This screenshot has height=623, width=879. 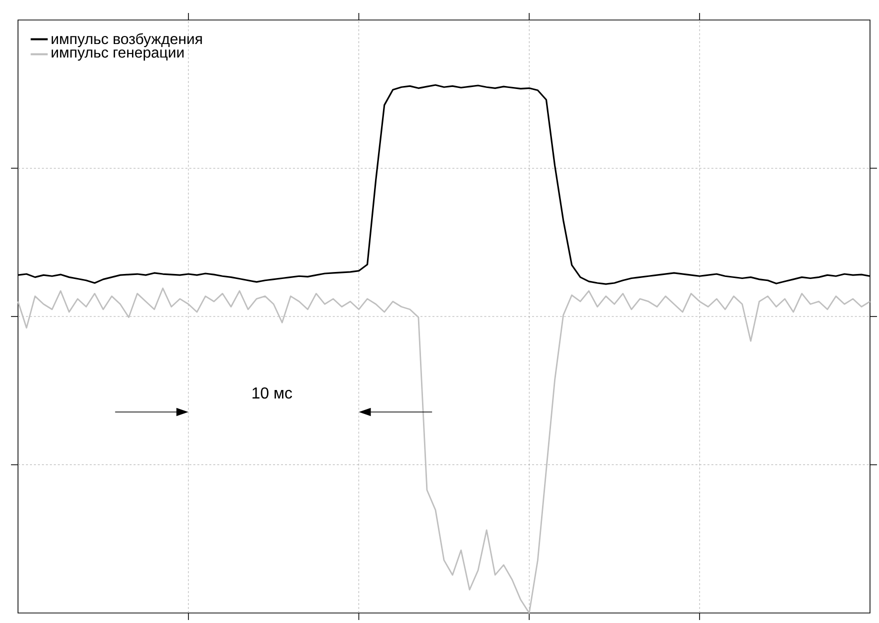 I want to click on annotation: 10 мс, so click(x=272, y=393).